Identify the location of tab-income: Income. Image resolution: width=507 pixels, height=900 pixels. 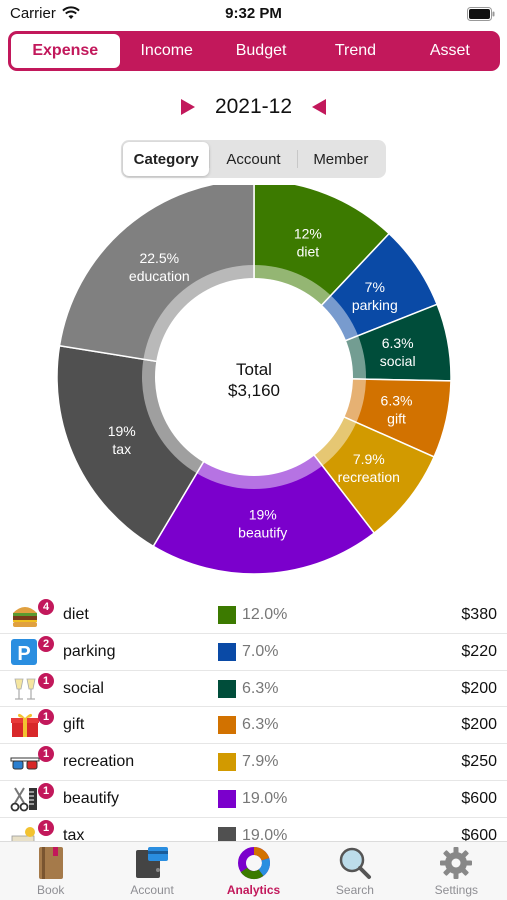
(166, 50).